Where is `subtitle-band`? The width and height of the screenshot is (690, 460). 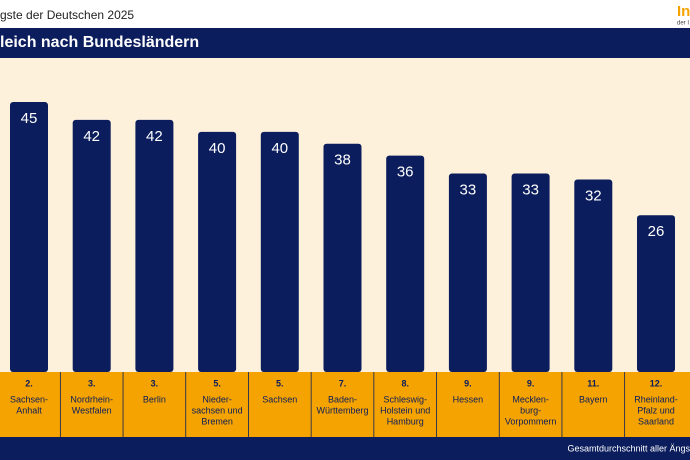
subtitle-band is located at coordinates (345, 43).